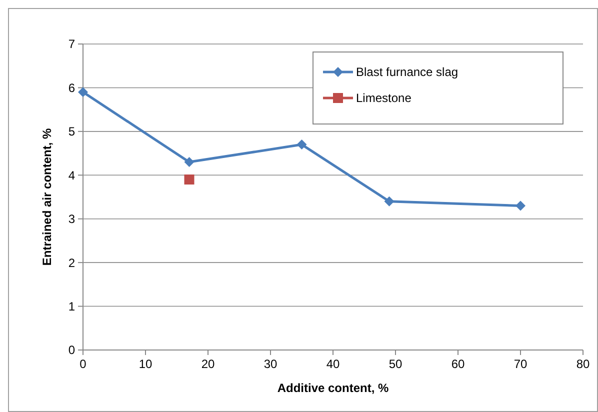  I want to click on legend-label: Blast furnance slag, so click(407, 72).